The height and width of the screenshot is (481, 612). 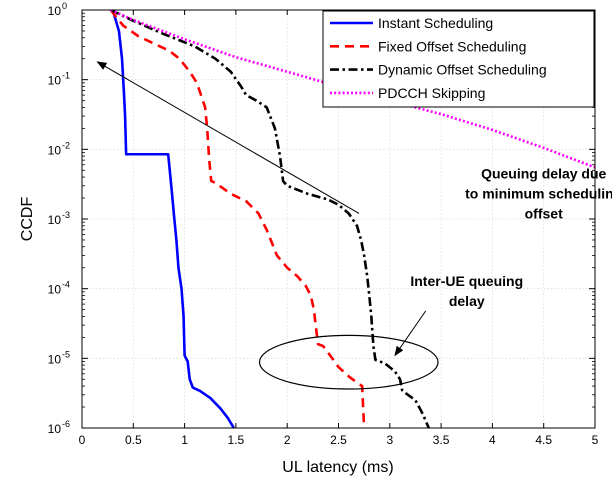 What do you see at coordinates (389, 440) in the screenshot?
I see `x-tick-label: 3` at bounding box center [389, 440].